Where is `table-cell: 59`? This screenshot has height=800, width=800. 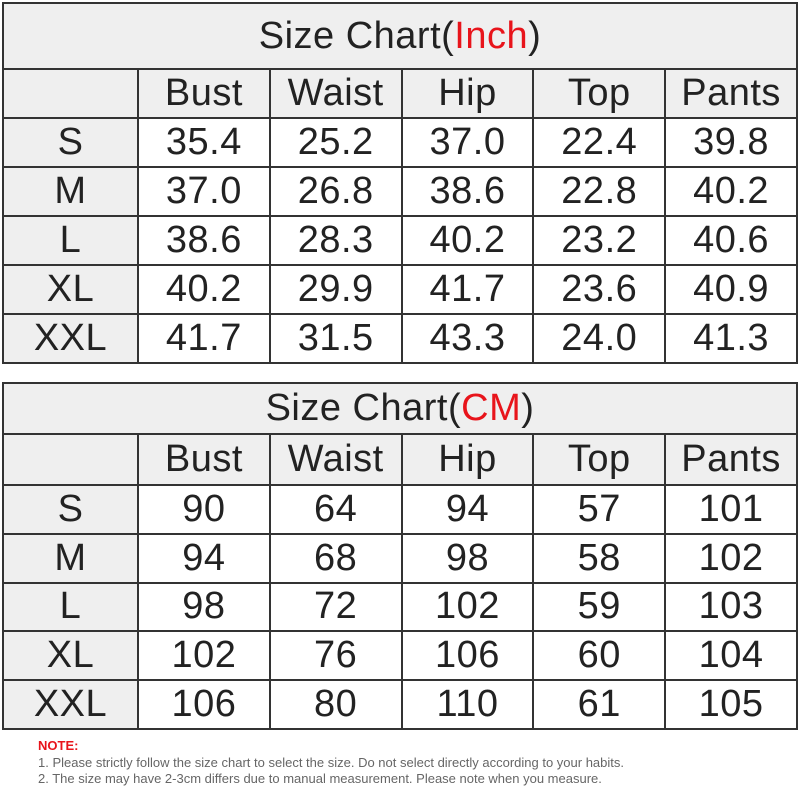
table-cell: 59 is located at coordinates (599, 607).